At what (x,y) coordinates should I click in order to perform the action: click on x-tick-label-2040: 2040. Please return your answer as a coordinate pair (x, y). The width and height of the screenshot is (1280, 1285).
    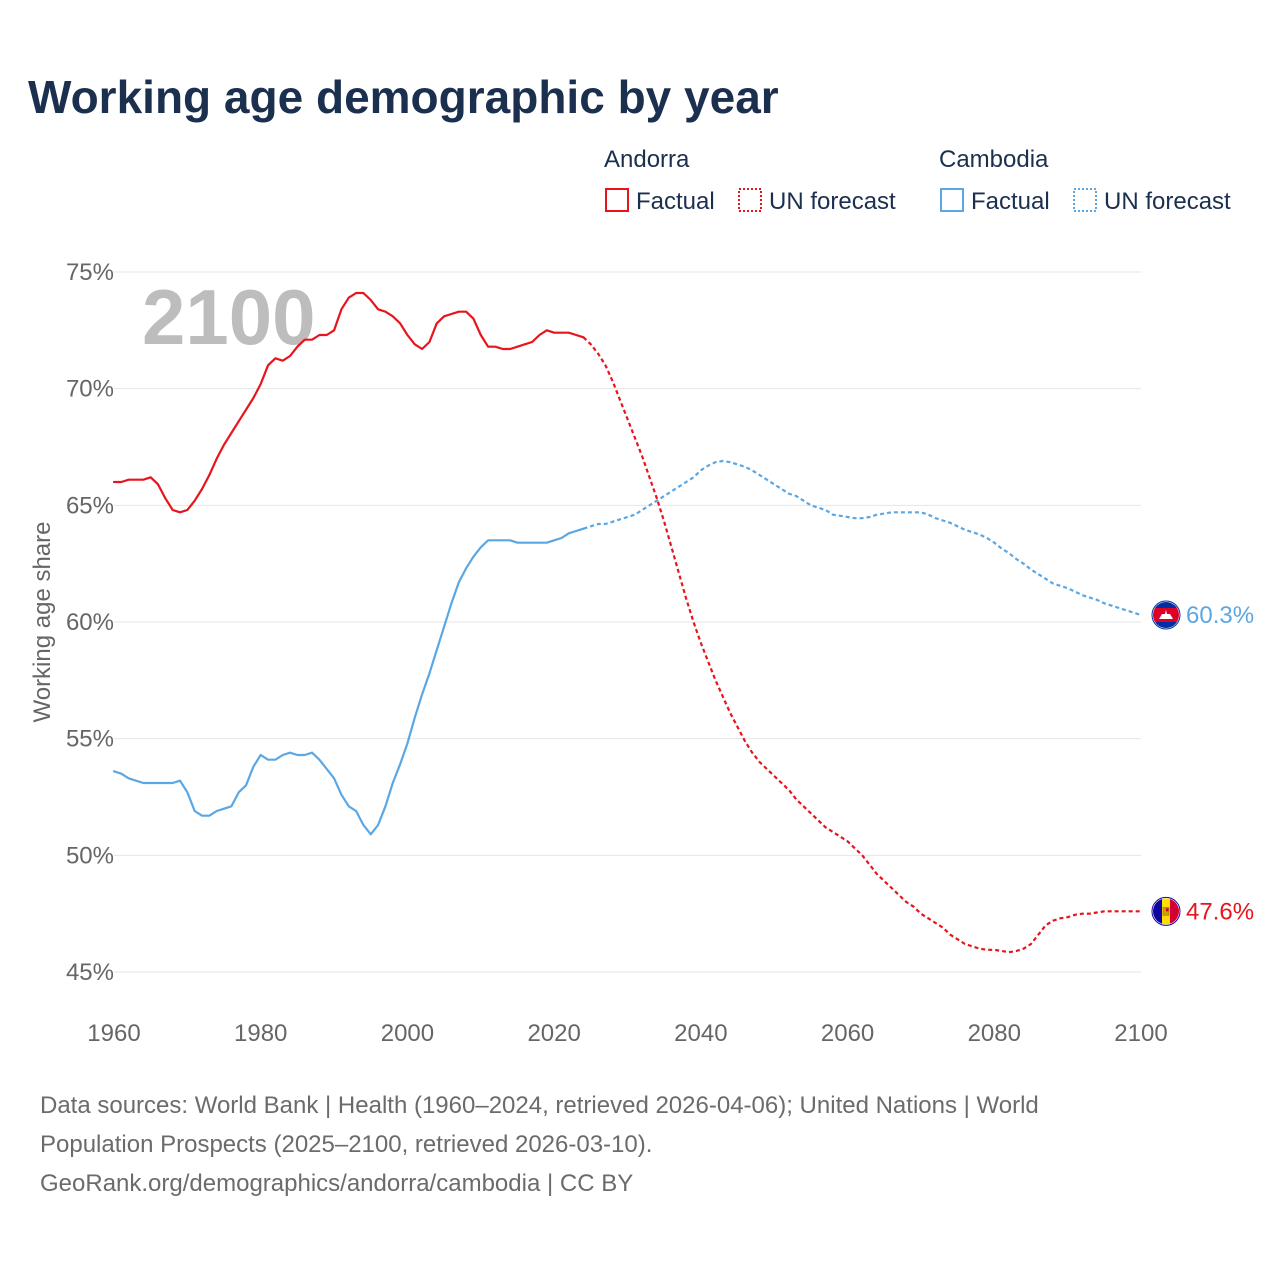
    Looking at the image, I should click on (700, 1033).